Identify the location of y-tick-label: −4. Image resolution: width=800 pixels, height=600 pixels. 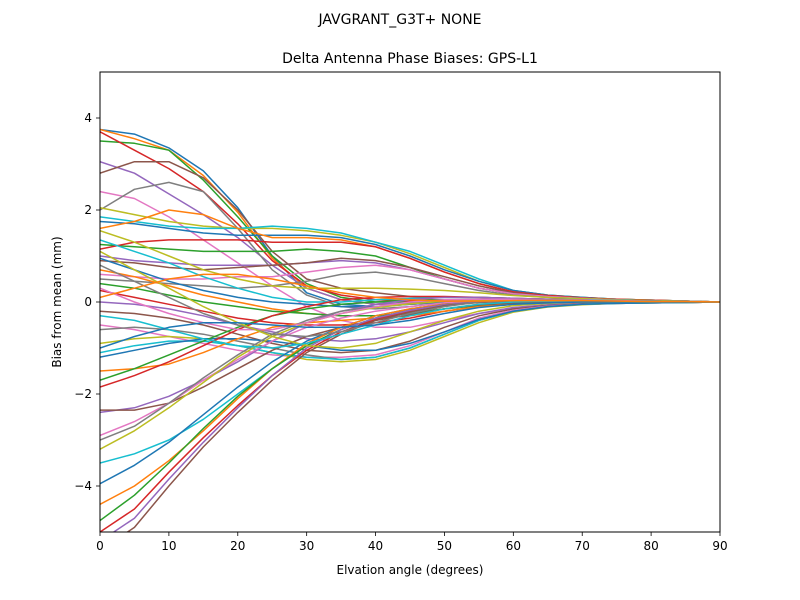
(83, 486).